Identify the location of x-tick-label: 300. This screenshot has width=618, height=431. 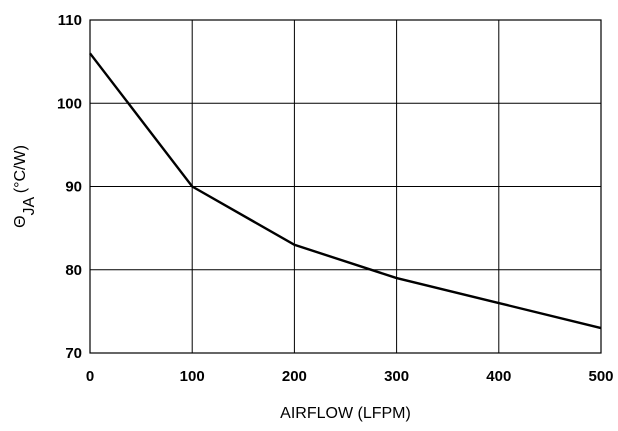
(396, 376).